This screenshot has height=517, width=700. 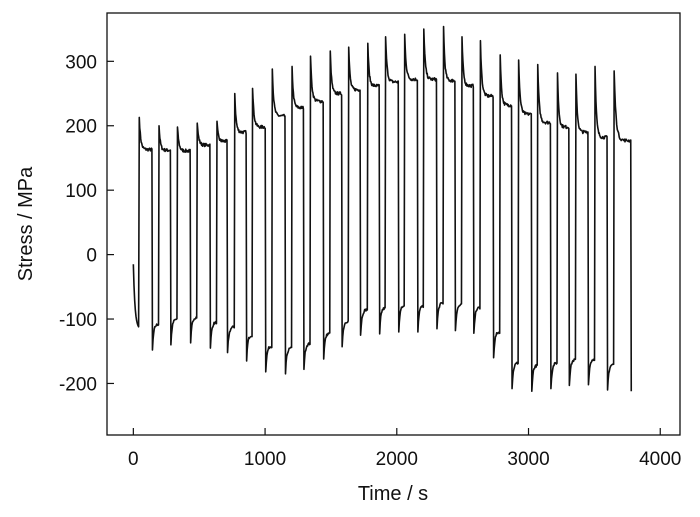 I want to click on y-tick-label: 200, so click(x=81, y=127).